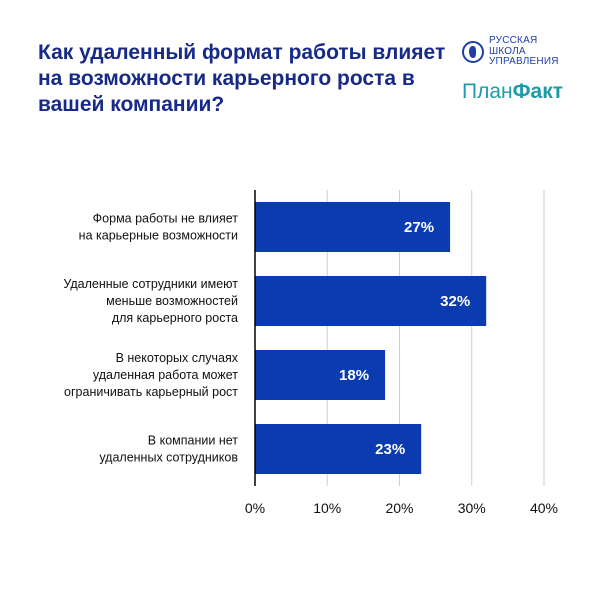  Describe the element at coordinates (193, 441) in the screenshot. I see `category-label: В компании нет` at that location.